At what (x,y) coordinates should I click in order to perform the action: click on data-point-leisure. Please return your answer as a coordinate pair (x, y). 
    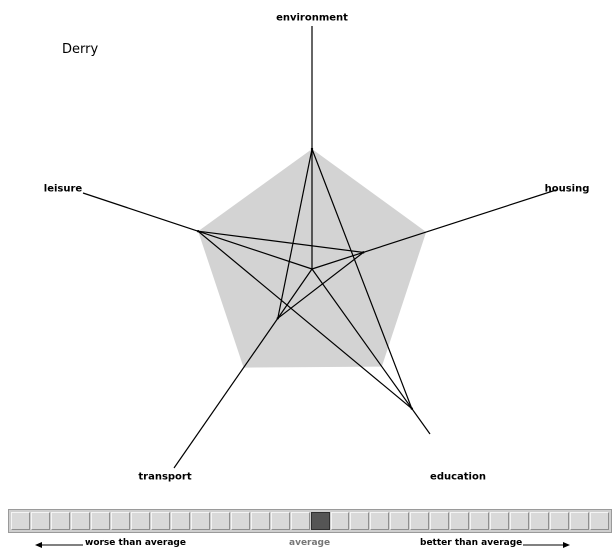
    Looking at the image, I should click on (198, 231).